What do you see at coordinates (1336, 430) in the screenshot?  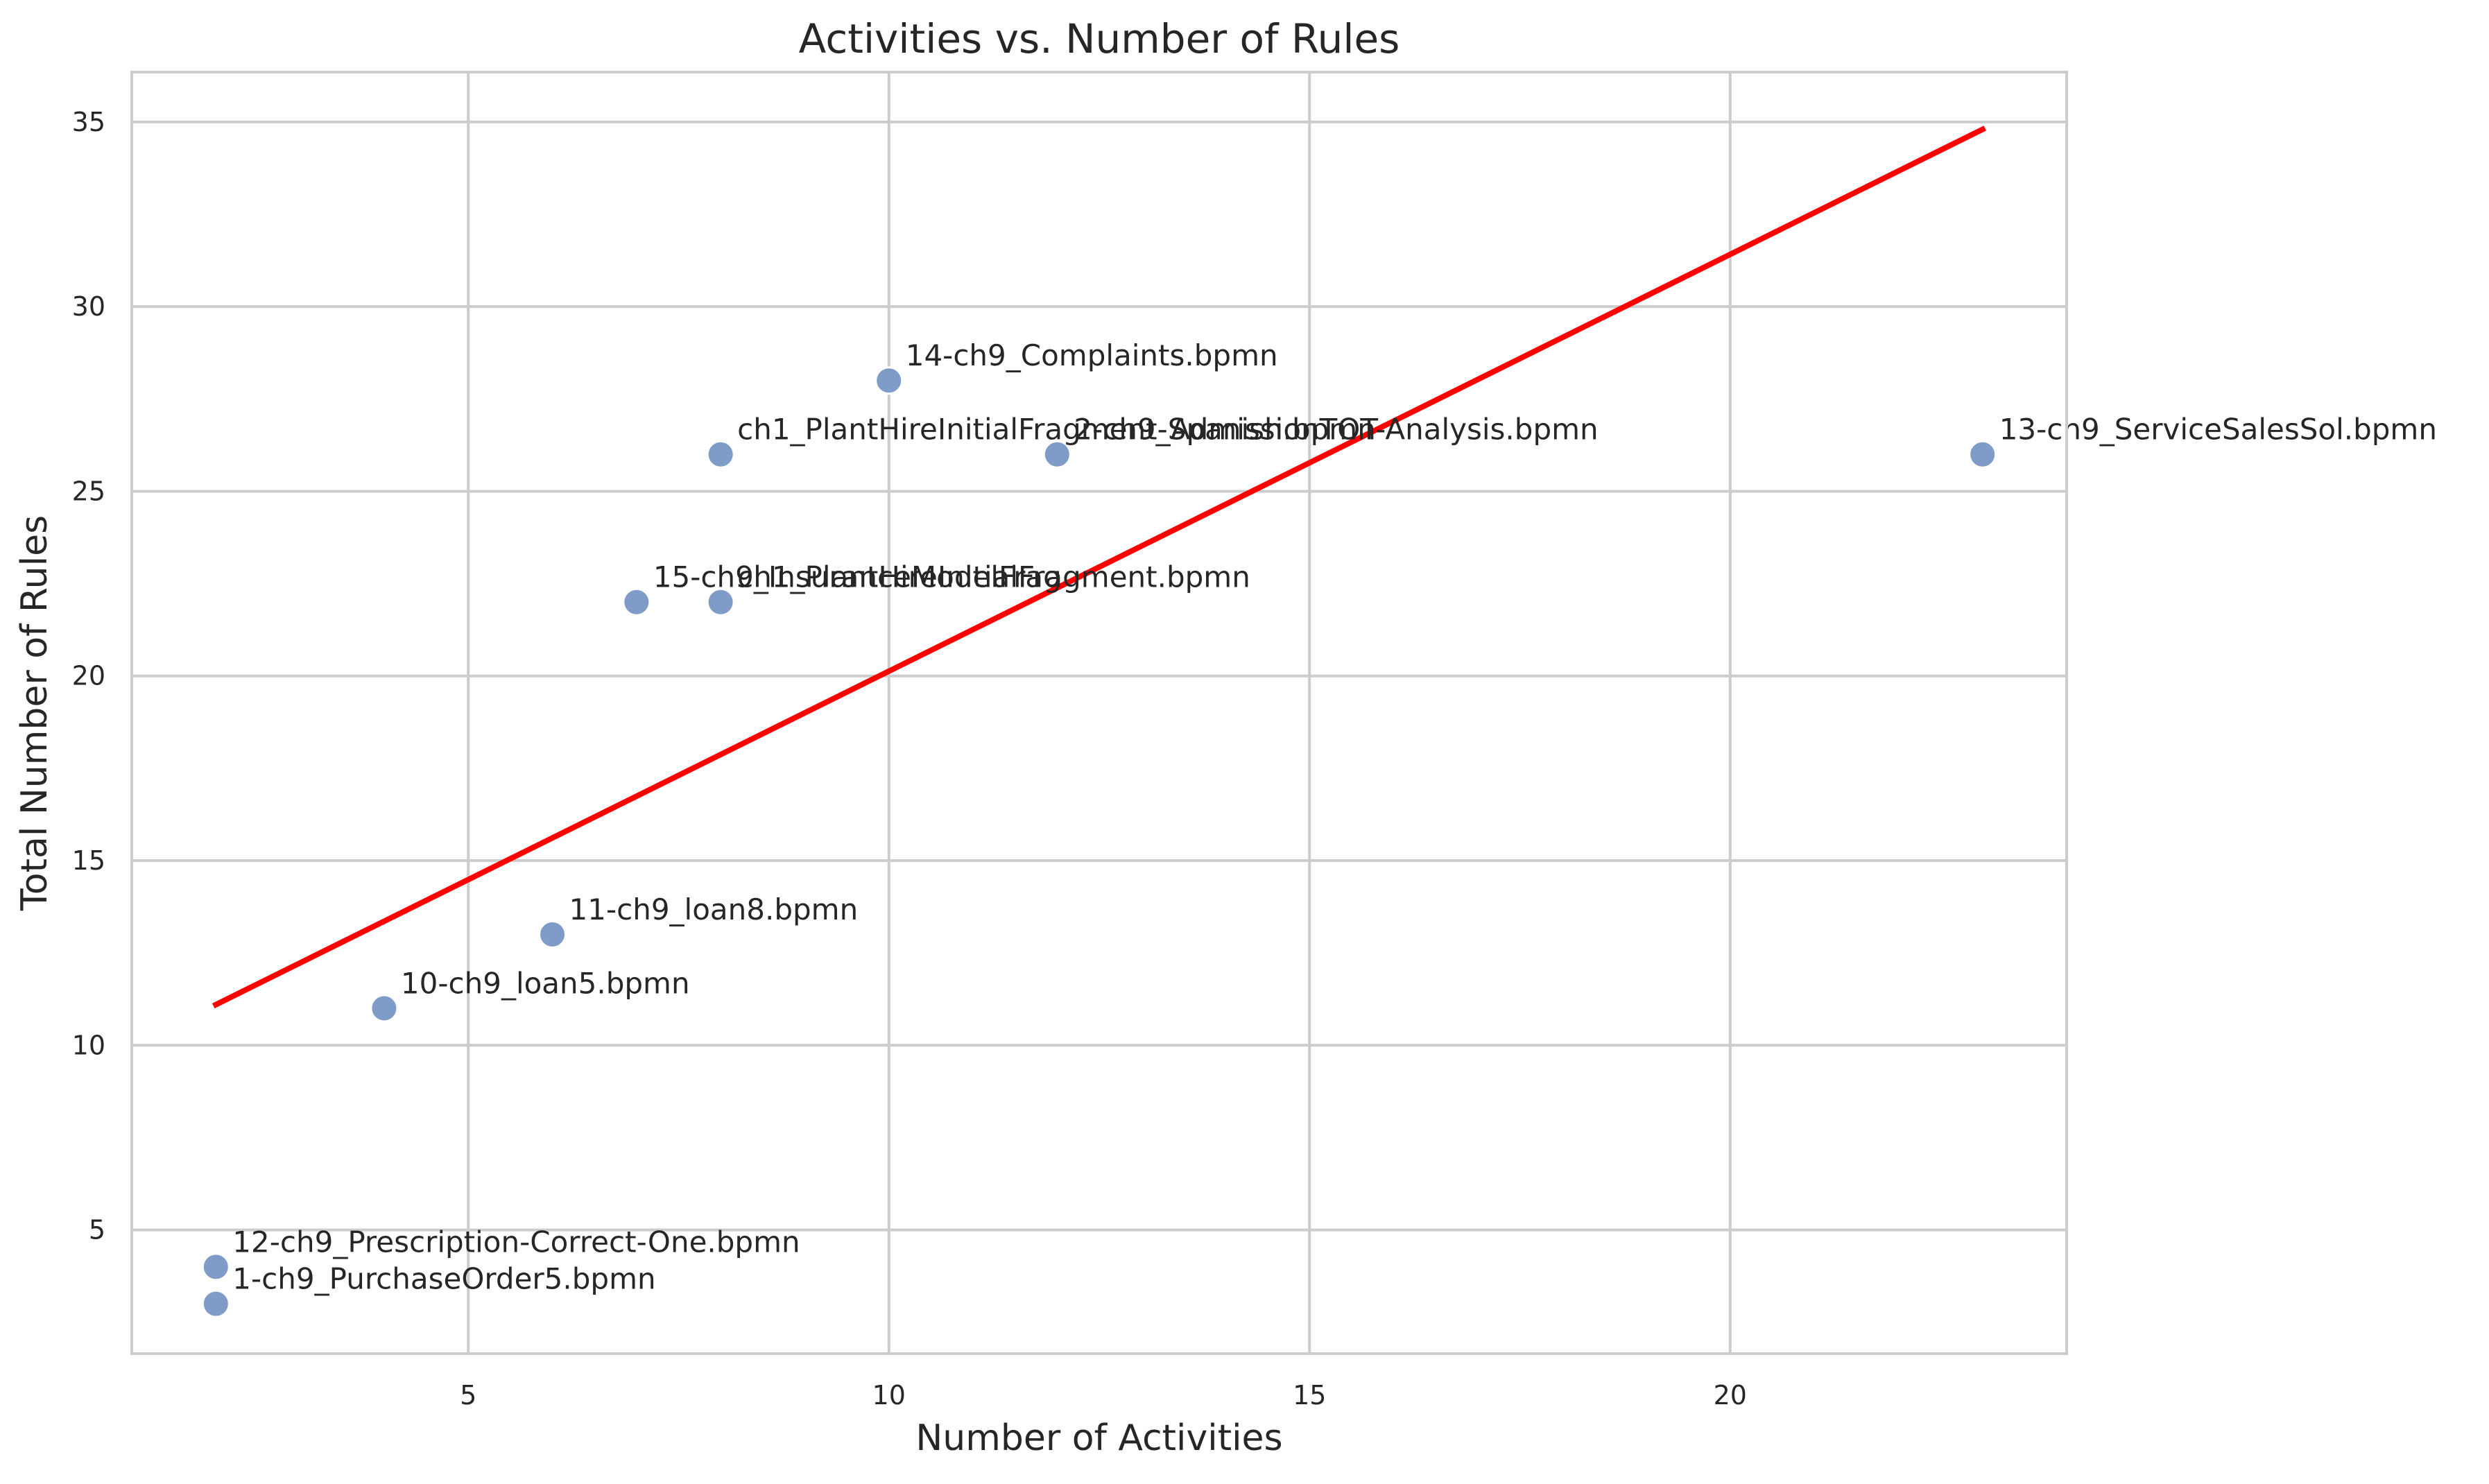 I see `point-label: 2-ch9_AdmissionTOT-Analysis.bpmn` at bounding box center [1336, 430].